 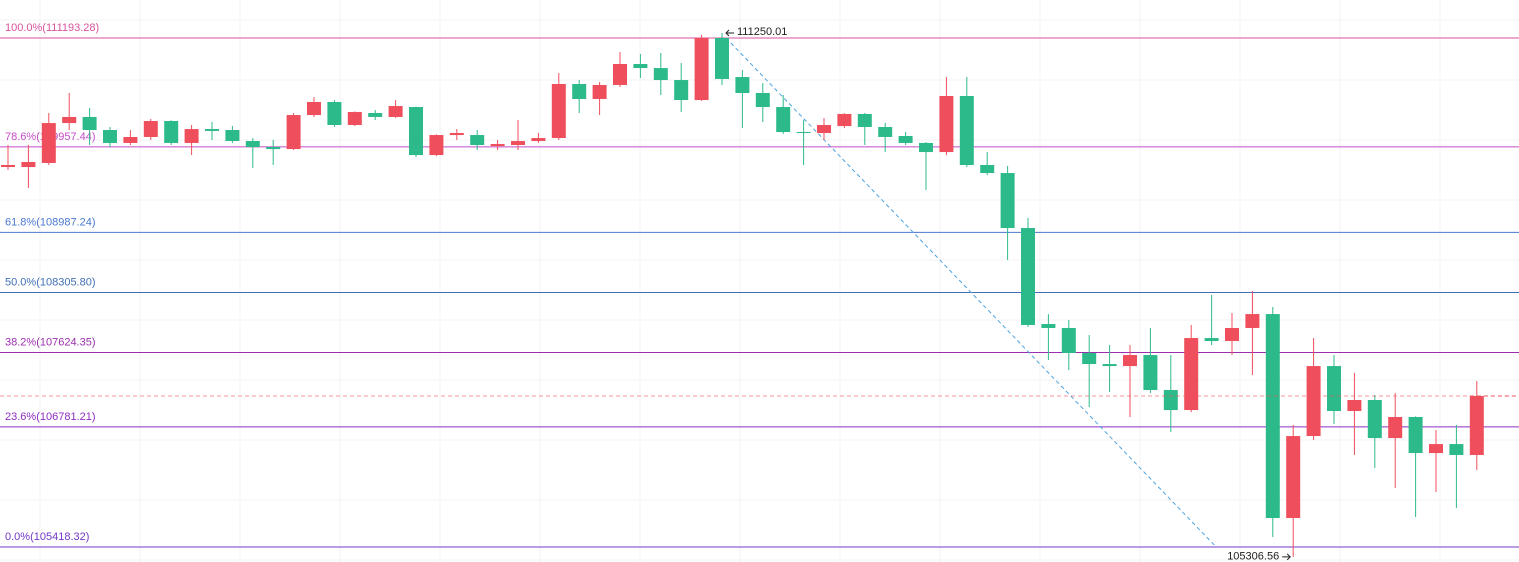 I want to click on fib-label: 61.8%(108987.24), so click(x=50, y=222).